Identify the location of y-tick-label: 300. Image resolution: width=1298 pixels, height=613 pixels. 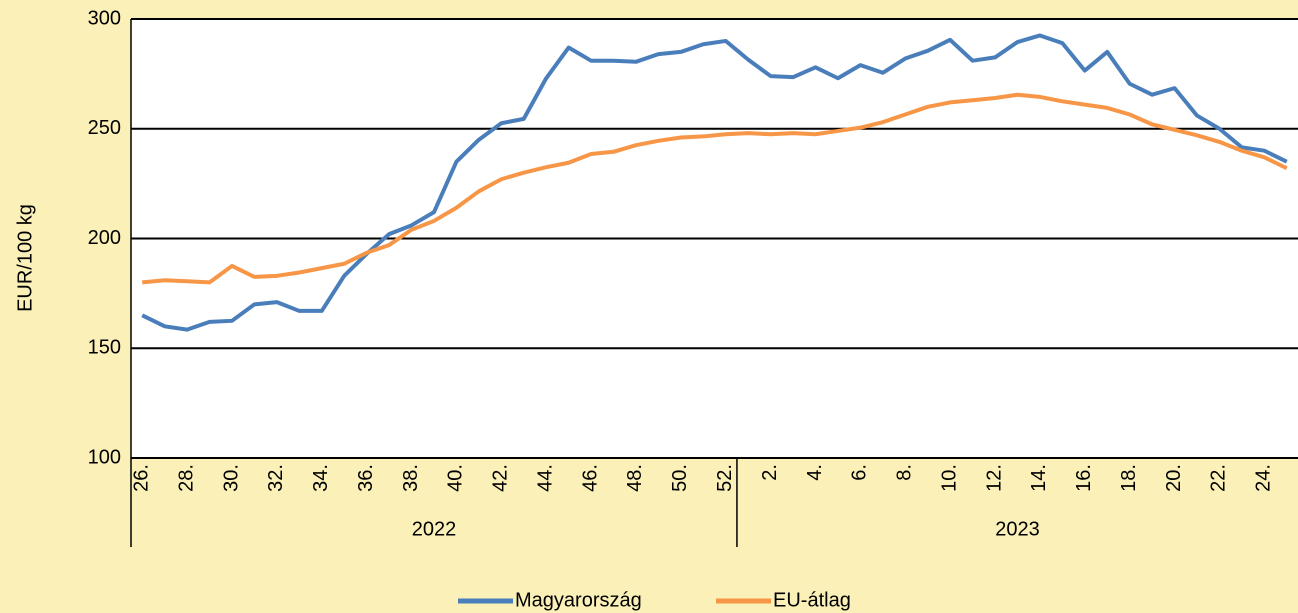
(104, 18).